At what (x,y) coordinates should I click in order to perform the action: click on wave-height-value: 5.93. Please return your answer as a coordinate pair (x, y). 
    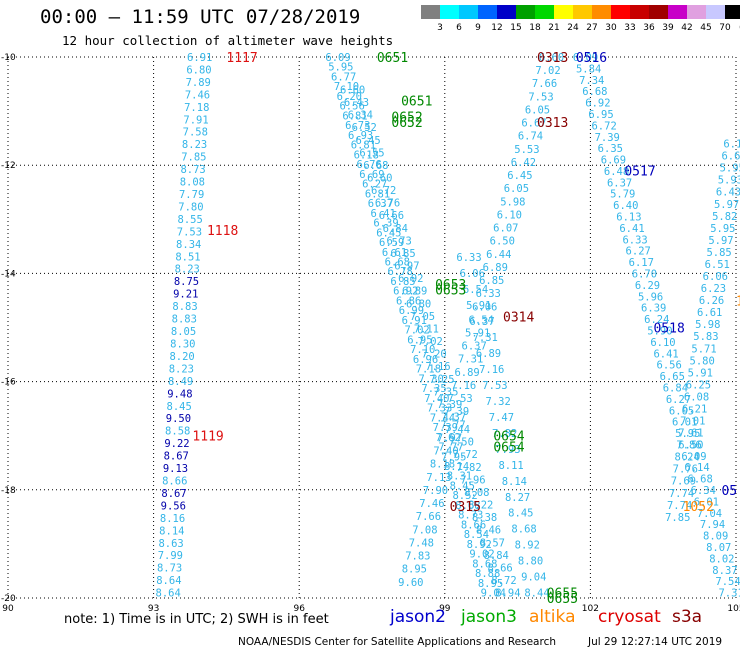
    Looking at the image, I should click on (729, 181).